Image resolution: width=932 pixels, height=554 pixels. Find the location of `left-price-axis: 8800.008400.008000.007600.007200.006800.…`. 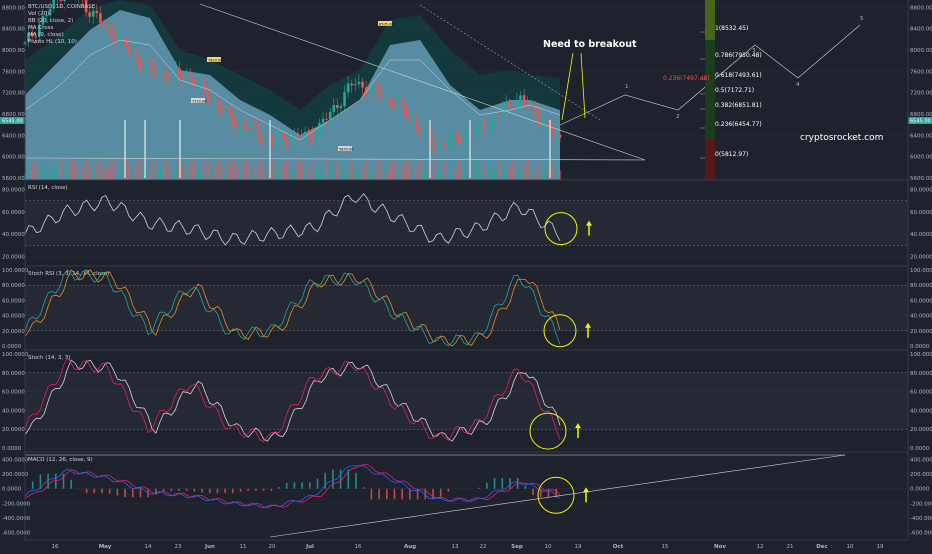

left-price-axis: 8800.008400.008000.007600.007200.006800.… is located at coordinates (13, 93).